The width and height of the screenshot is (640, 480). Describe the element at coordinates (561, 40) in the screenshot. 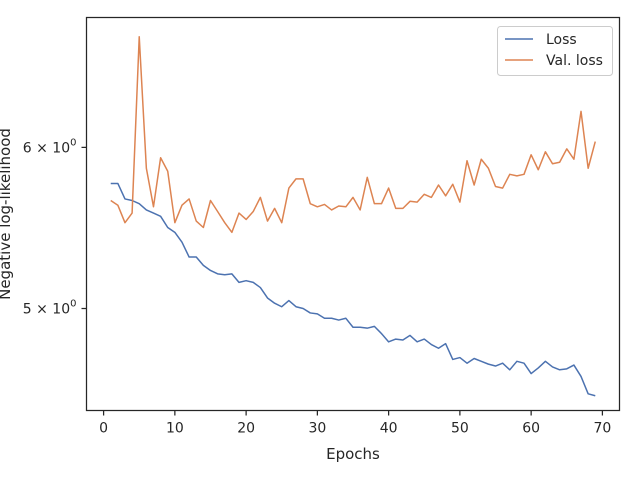

I see `legend-label-loss: Loss` at that location.